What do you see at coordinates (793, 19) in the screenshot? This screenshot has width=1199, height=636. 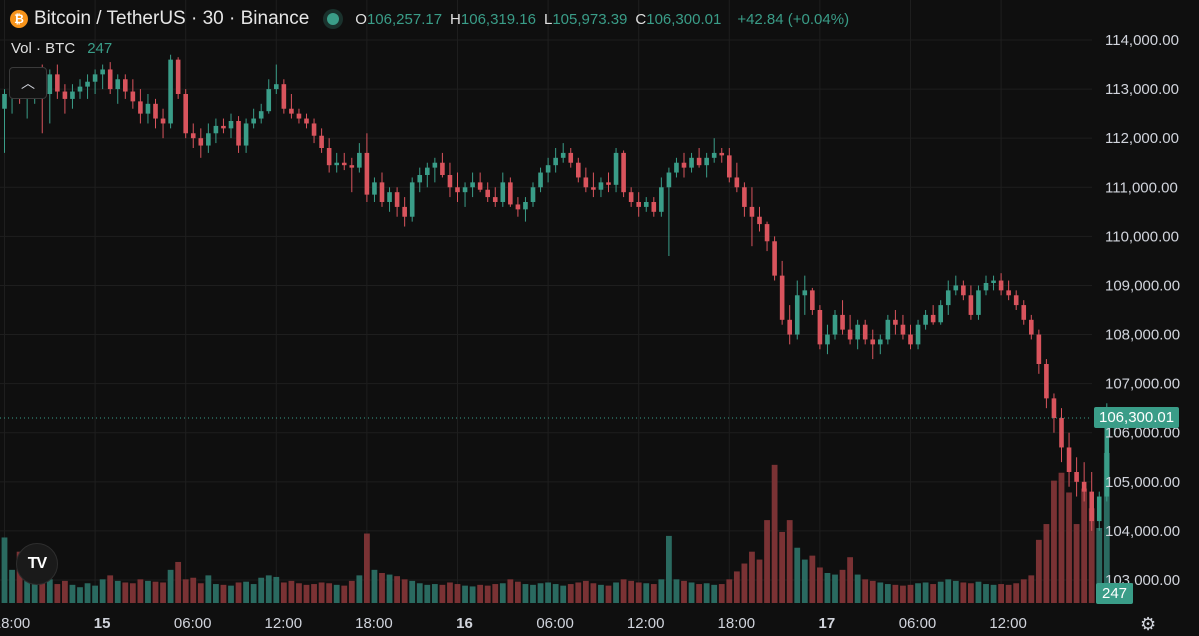 I see `price-change: +42.84 (+0.04%)` at bounding box center [793, 19].